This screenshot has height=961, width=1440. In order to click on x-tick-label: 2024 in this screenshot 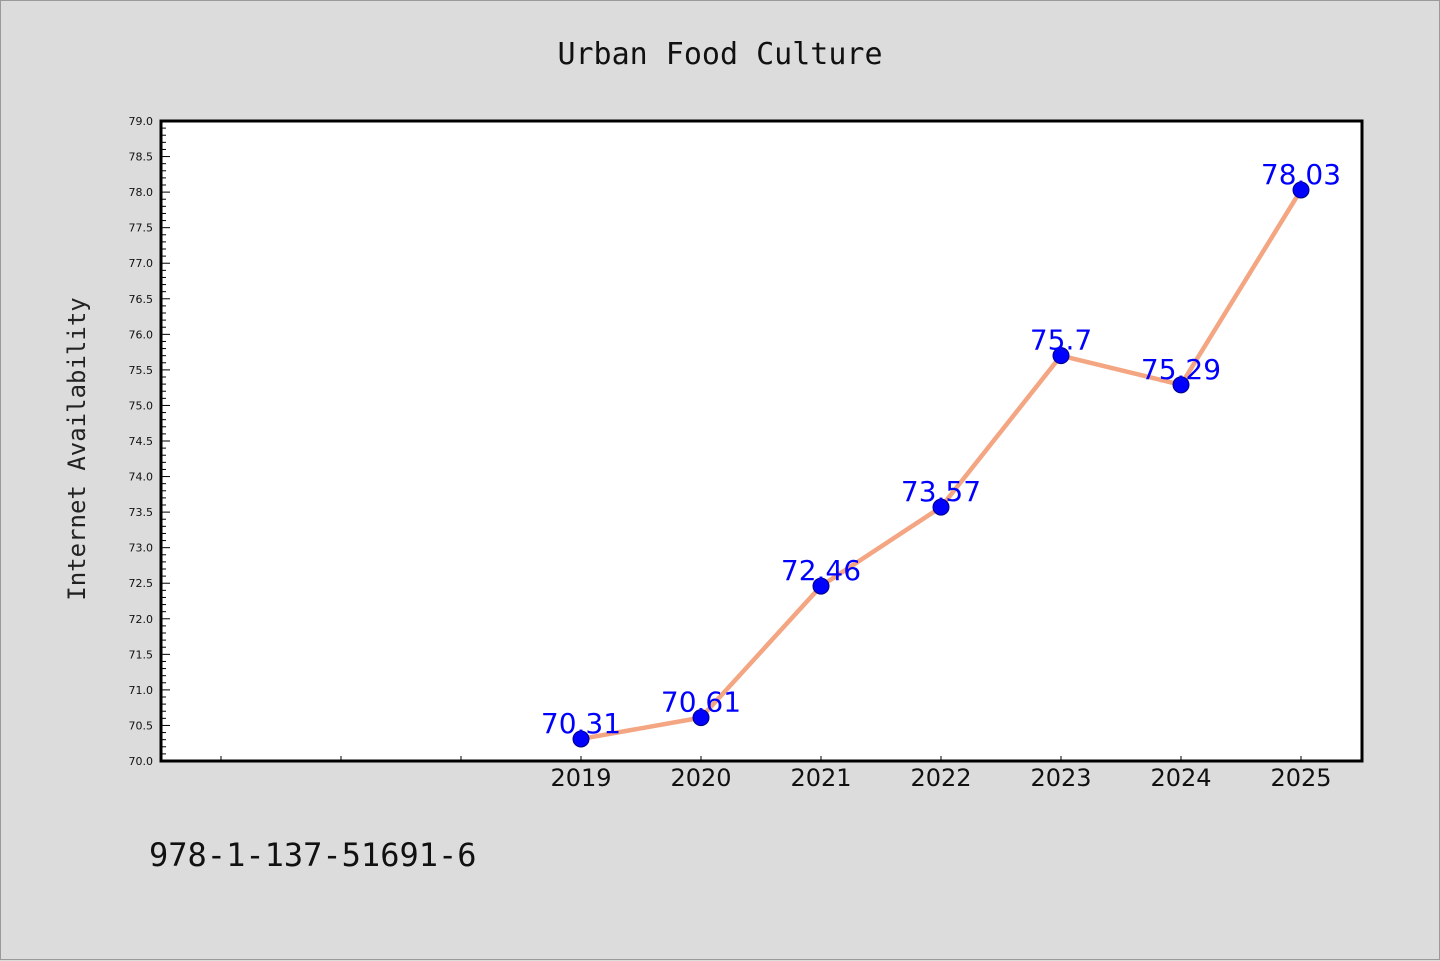, I will do `click(1180, 778)`.